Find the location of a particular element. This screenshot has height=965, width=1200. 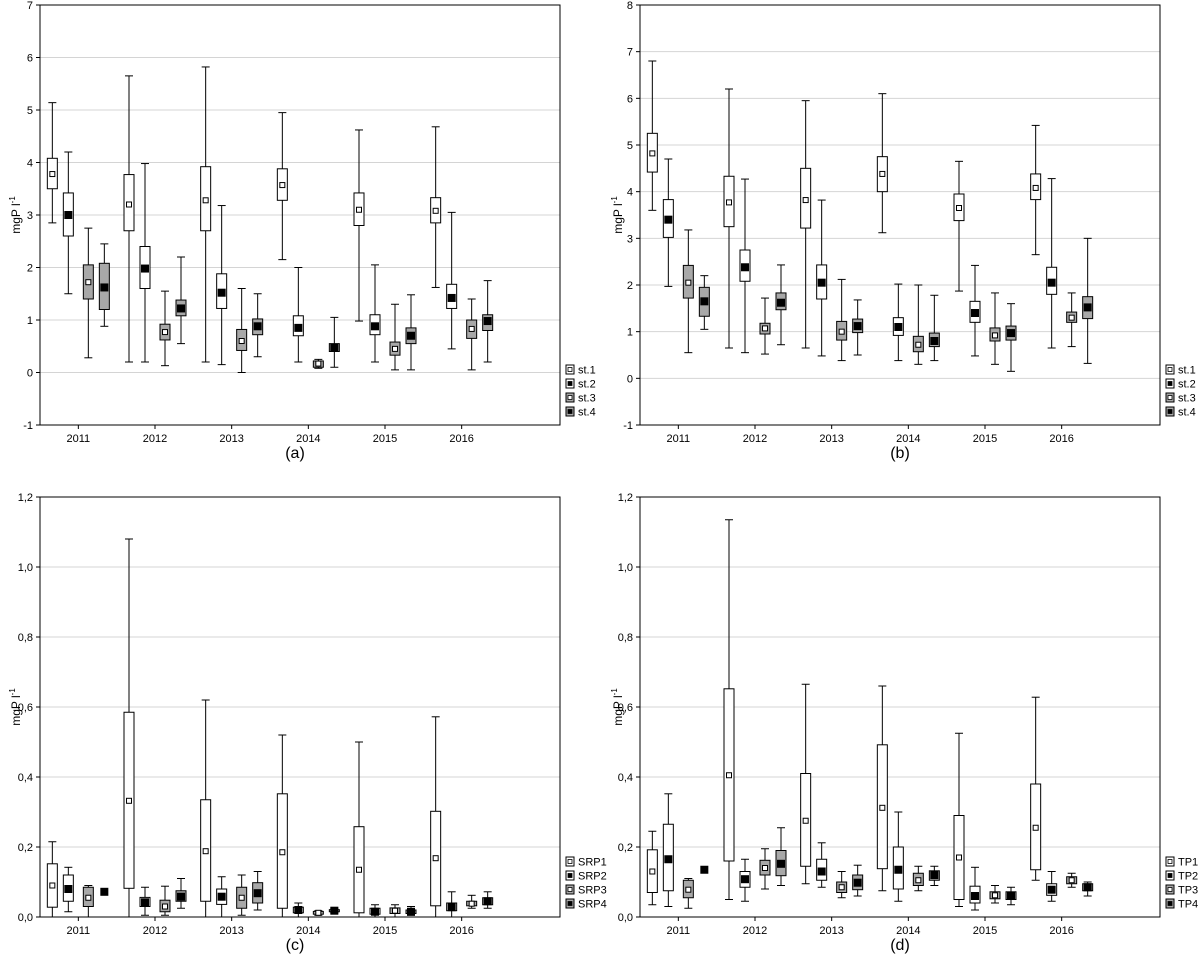

box-TP3-2016 is located at coordinates (1072, 880).